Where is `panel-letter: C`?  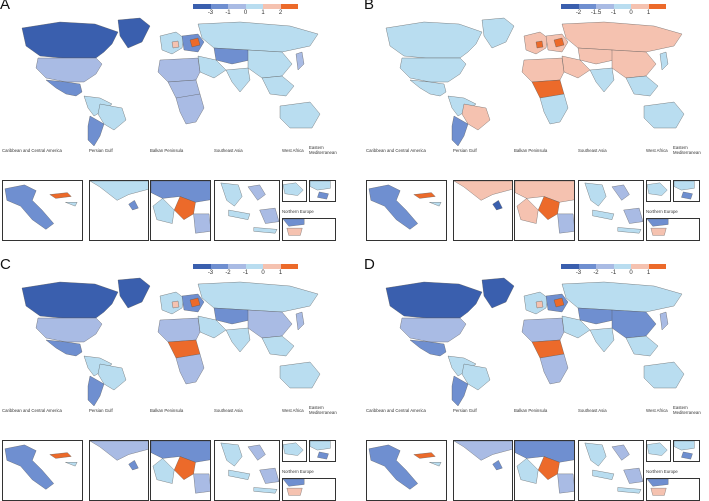
panel-letter: C is located at coordinates (5, 264).